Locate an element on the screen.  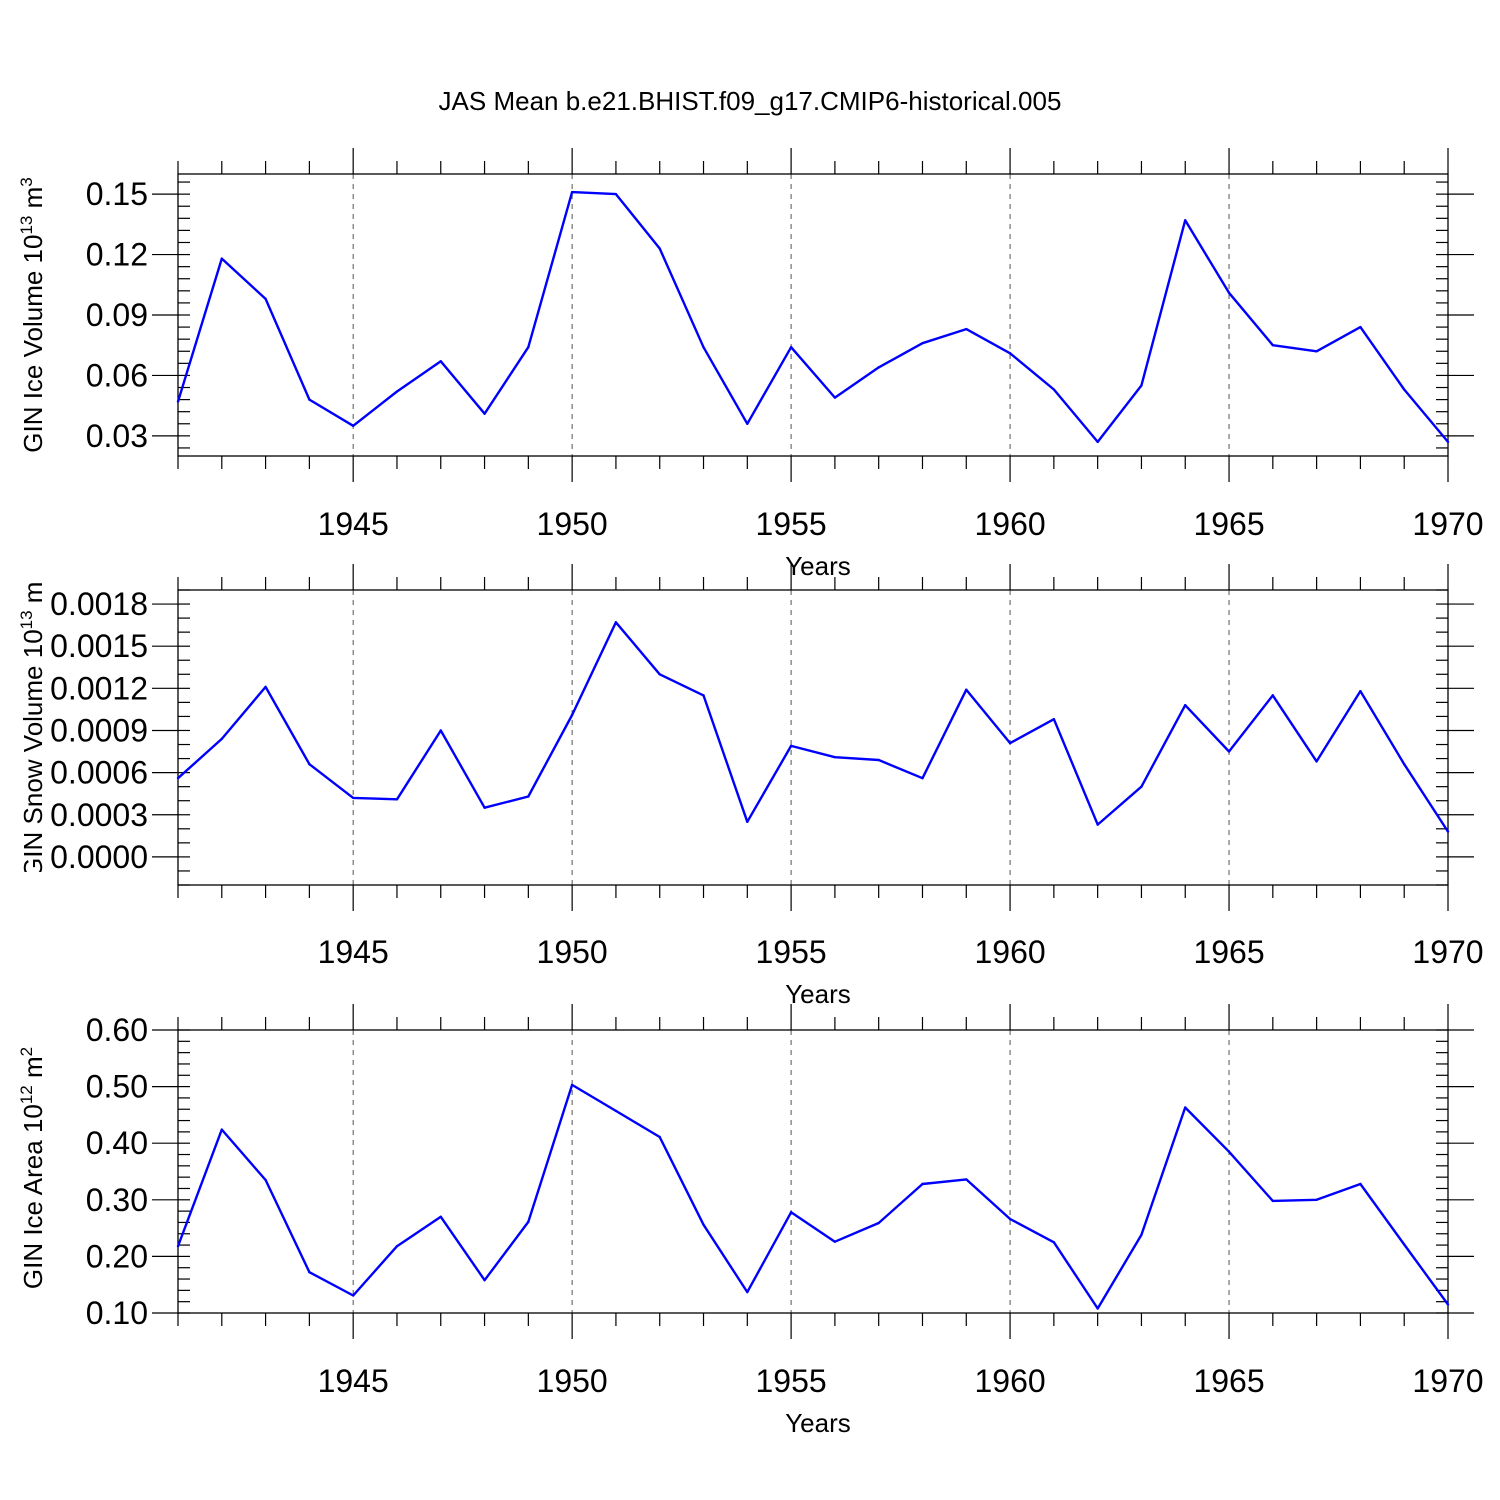
ice-area-series-line is located at coordinates (812, 1196).